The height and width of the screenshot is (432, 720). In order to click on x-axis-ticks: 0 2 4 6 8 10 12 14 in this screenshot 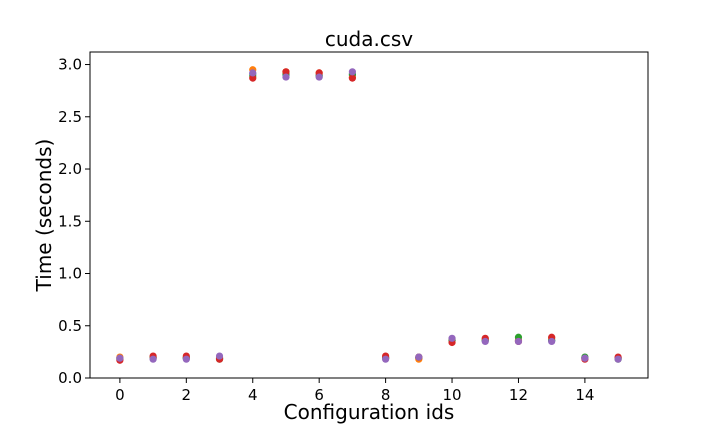, I will do `click(354, 391)`.